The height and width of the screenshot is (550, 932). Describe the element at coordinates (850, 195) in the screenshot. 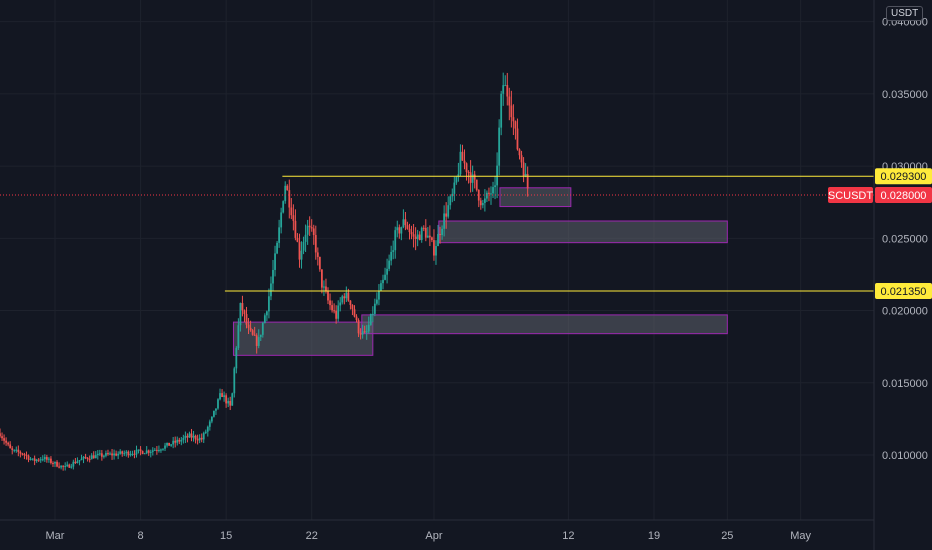

I see `symbol-tag` at that location.